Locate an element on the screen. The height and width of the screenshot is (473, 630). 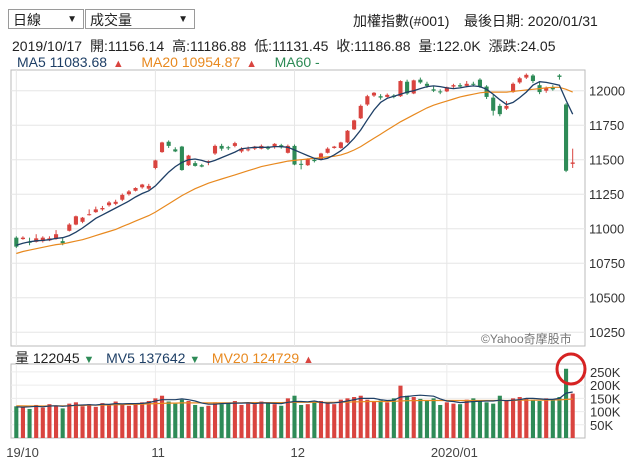
legend-mv20: MV20 124729 is located at coordinates (255, 358).